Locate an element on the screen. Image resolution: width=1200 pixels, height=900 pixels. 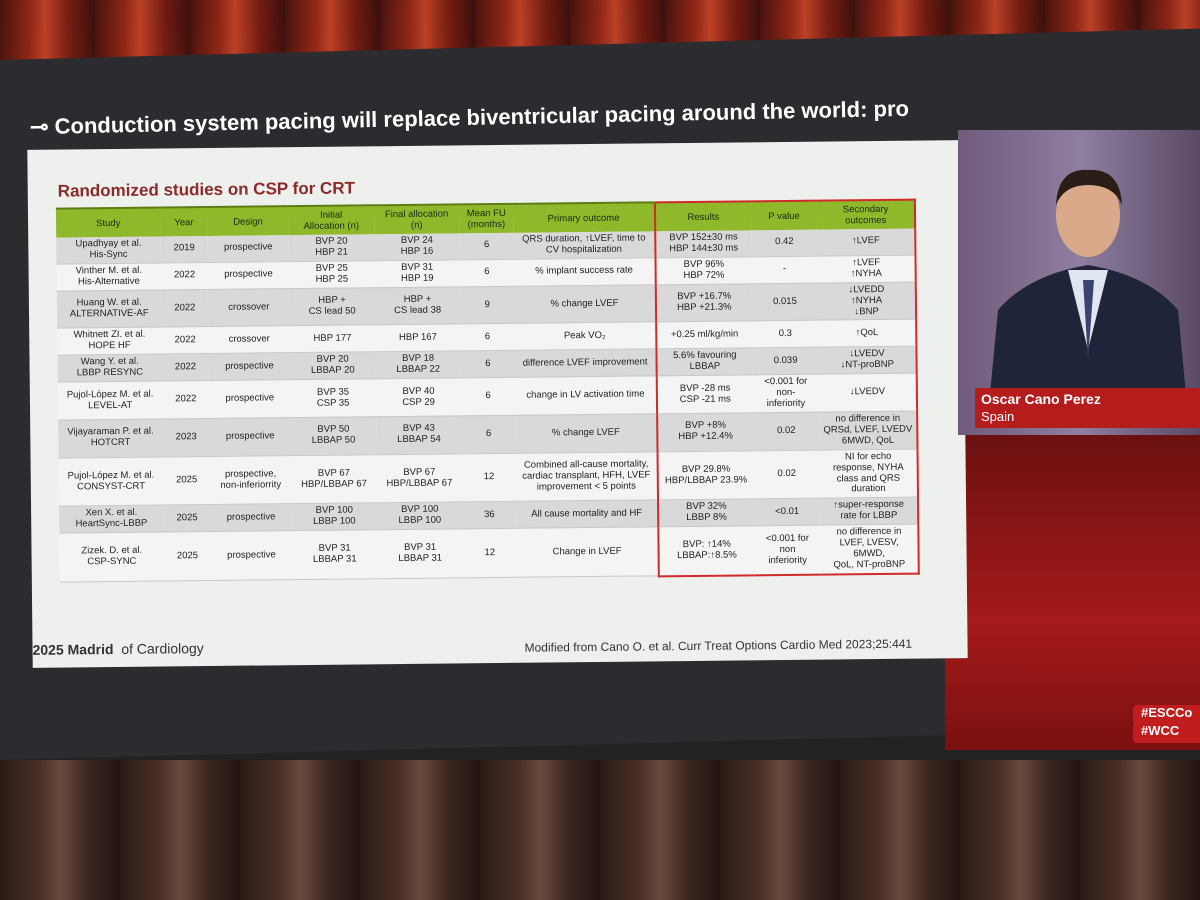
logo-year: 2025 Madrid is located at coordinates (73, 649).